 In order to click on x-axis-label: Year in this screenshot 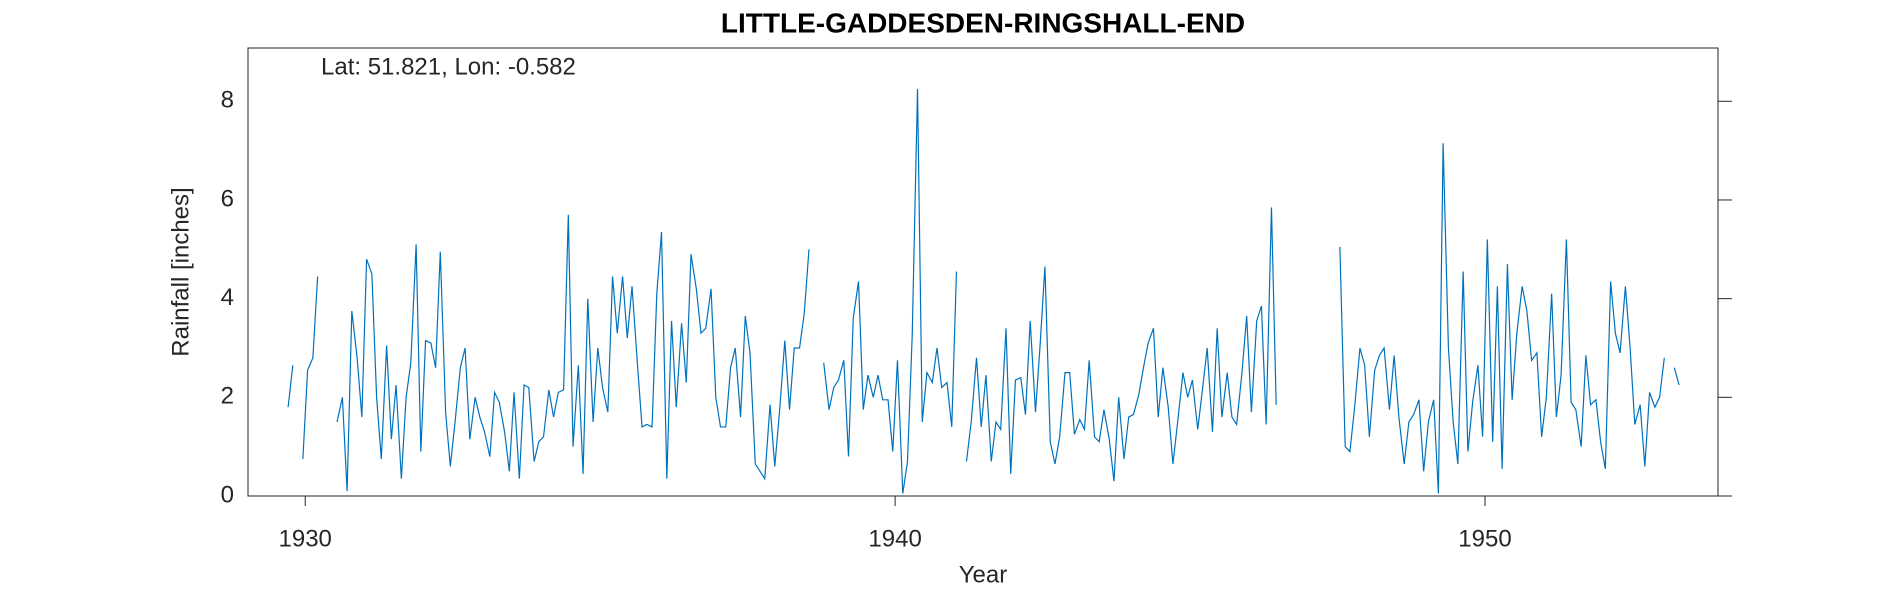, I will do `click(983, 574)`.